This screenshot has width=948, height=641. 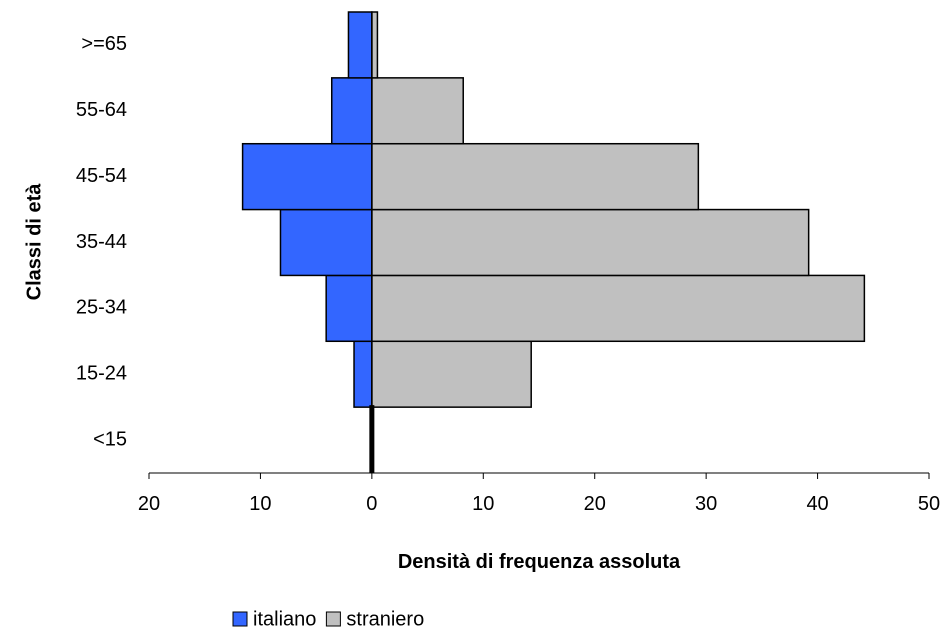 What do you see at coordinates (284, 619) in the screenshot?
I see `legend-label-italiano: italiano` at bounding box center [284, 619].